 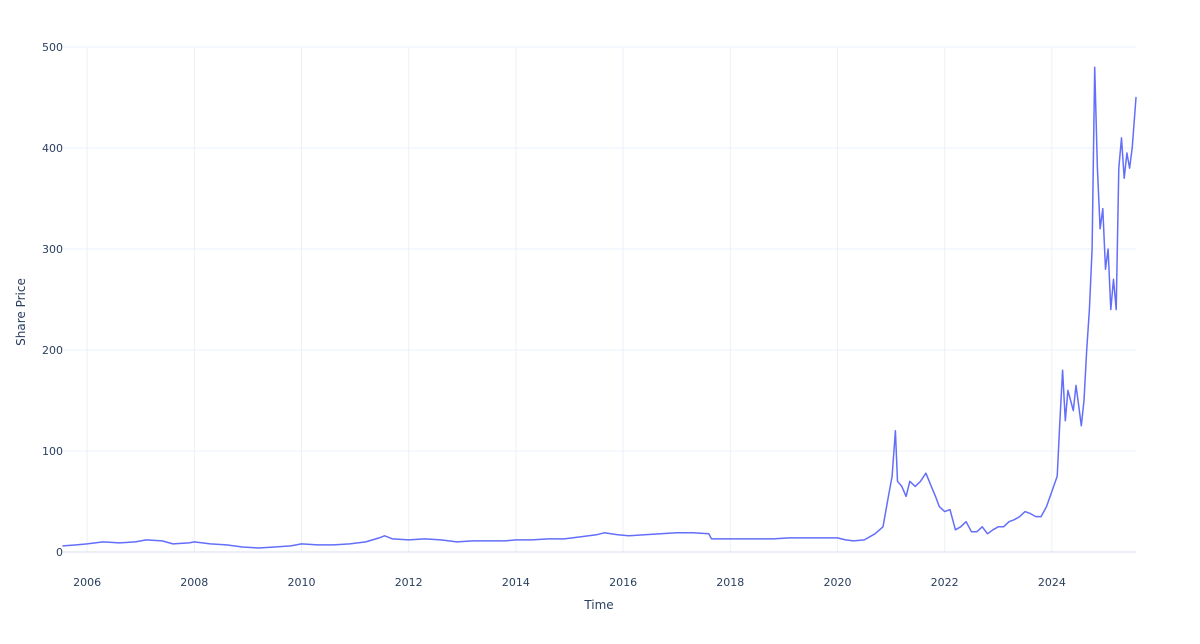 What do you see at coordinates (52, 148) in the screenshot?
I see `y-tick-label: 400` at bounding box center [52, 148].